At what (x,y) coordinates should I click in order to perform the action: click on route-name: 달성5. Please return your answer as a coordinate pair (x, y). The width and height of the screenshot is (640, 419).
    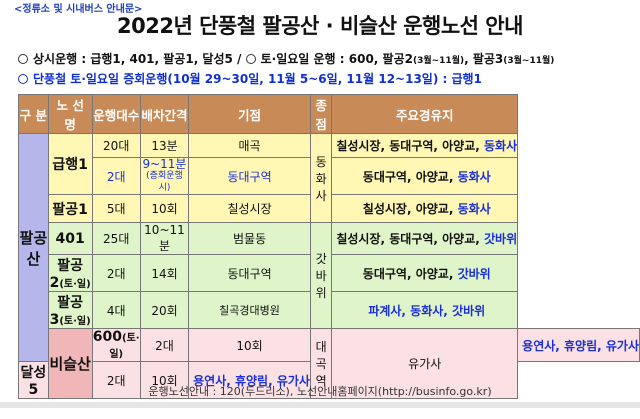
    Looking at the image, I should click on (33, 380).